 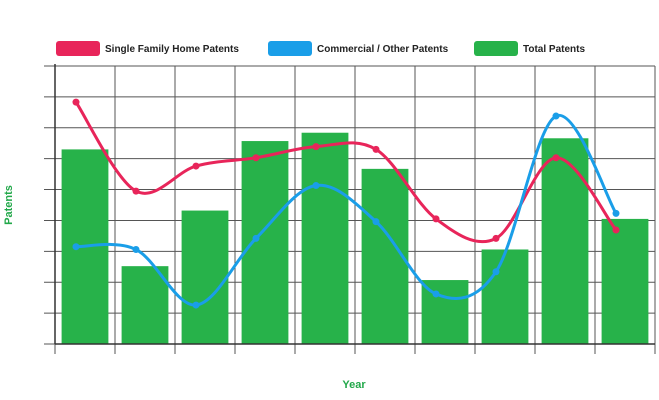 What do you see at coordinates (383, 49) in the screenshot?
I see `legend-label: Commercial / Other Patents` at bounding box center [383, 49].